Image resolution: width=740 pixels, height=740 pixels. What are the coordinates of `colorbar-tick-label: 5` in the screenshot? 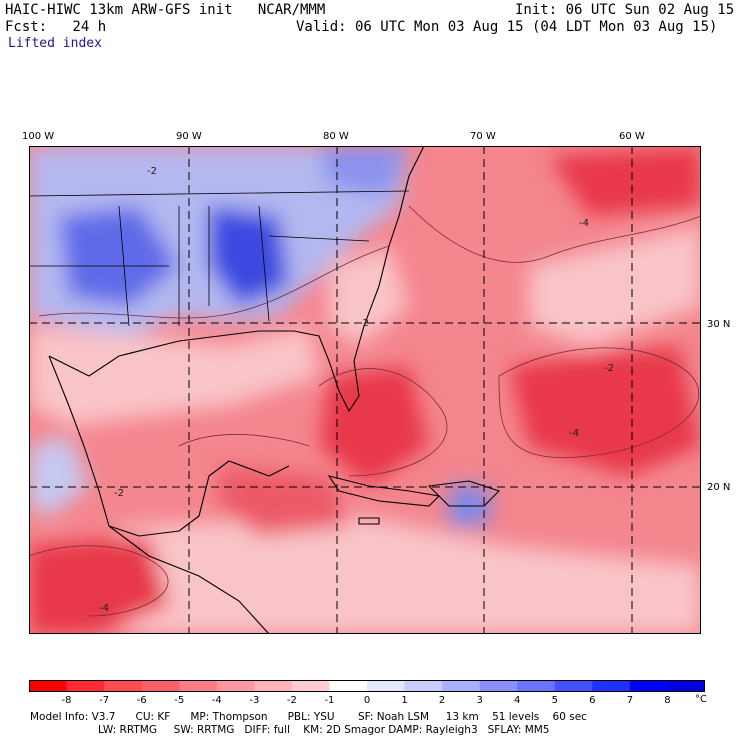 It's located at (554, 700).